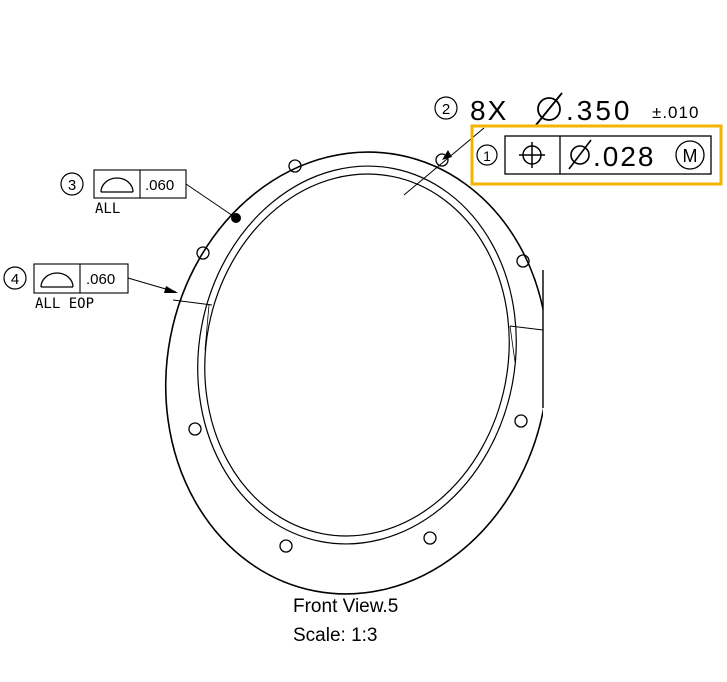 This screenshot has width=727, height=682. I want to click on balloon-3-number: 3, so click(72, 185).